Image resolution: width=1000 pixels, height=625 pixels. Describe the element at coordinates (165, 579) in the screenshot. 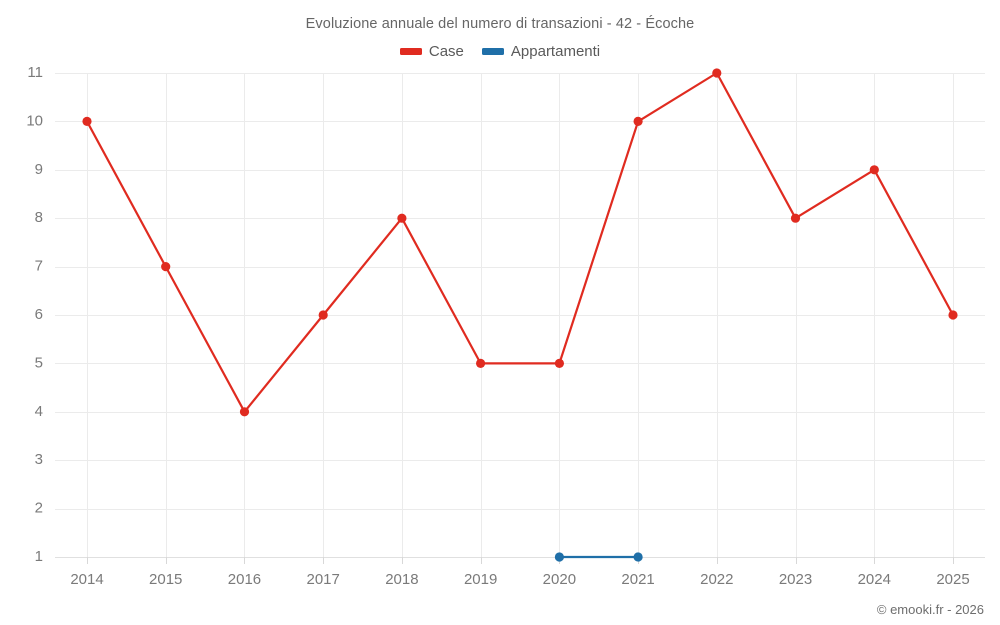

I see `x-axis-tick-label: 2015` at that location.